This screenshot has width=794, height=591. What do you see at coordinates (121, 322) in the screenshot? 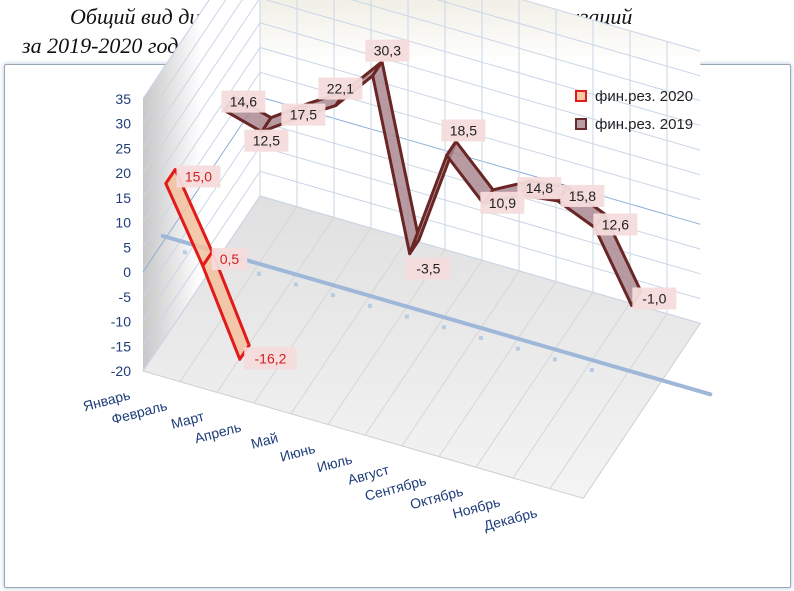
I see `y-tick-label: -10` at bounding box center [121, 322].